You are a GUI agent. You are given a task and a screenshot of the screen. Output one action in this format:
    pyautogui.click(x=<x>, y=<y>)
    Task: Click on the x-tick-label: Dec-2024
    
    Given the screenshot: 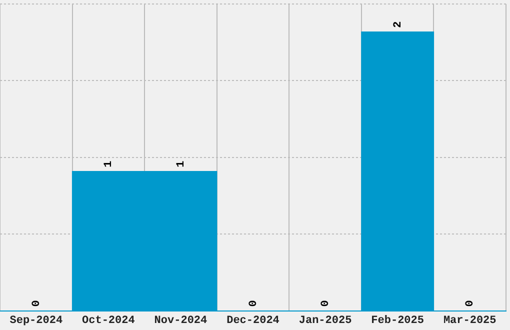 What is the action you would take?
    pyautogui.click(x=253, y=321)
    